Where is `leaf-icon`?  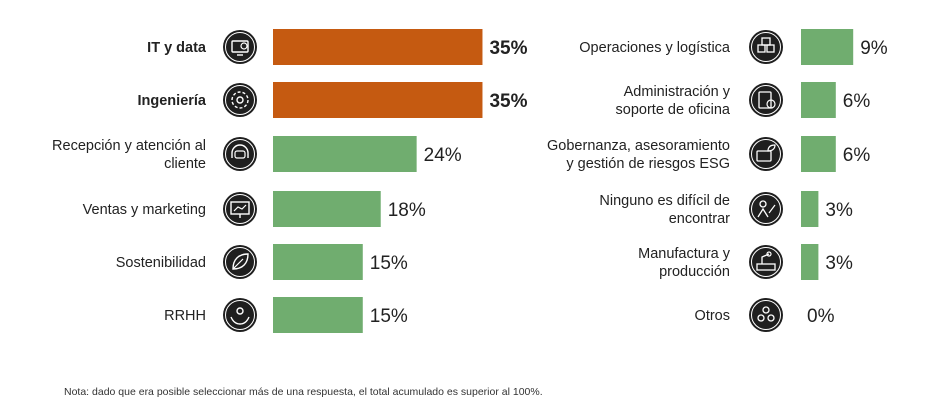 leaf-icon is located at coordinates (240, 262).